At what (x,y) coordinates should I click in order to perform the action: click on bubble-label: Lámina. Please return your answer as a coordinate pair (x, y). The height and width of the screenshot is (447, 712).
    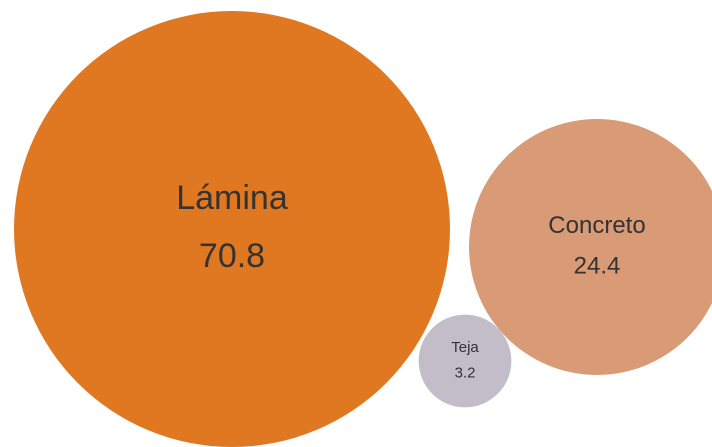
    Looking at the image, I should click on (232, 198).